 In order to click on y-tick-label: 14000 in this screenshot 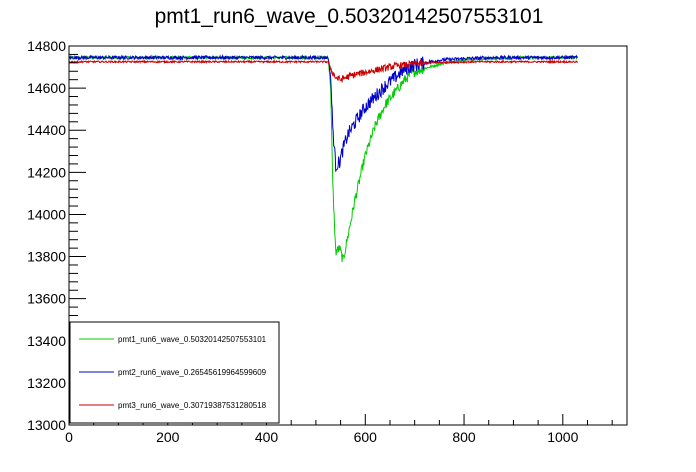, I will do `click(46, 214)`.